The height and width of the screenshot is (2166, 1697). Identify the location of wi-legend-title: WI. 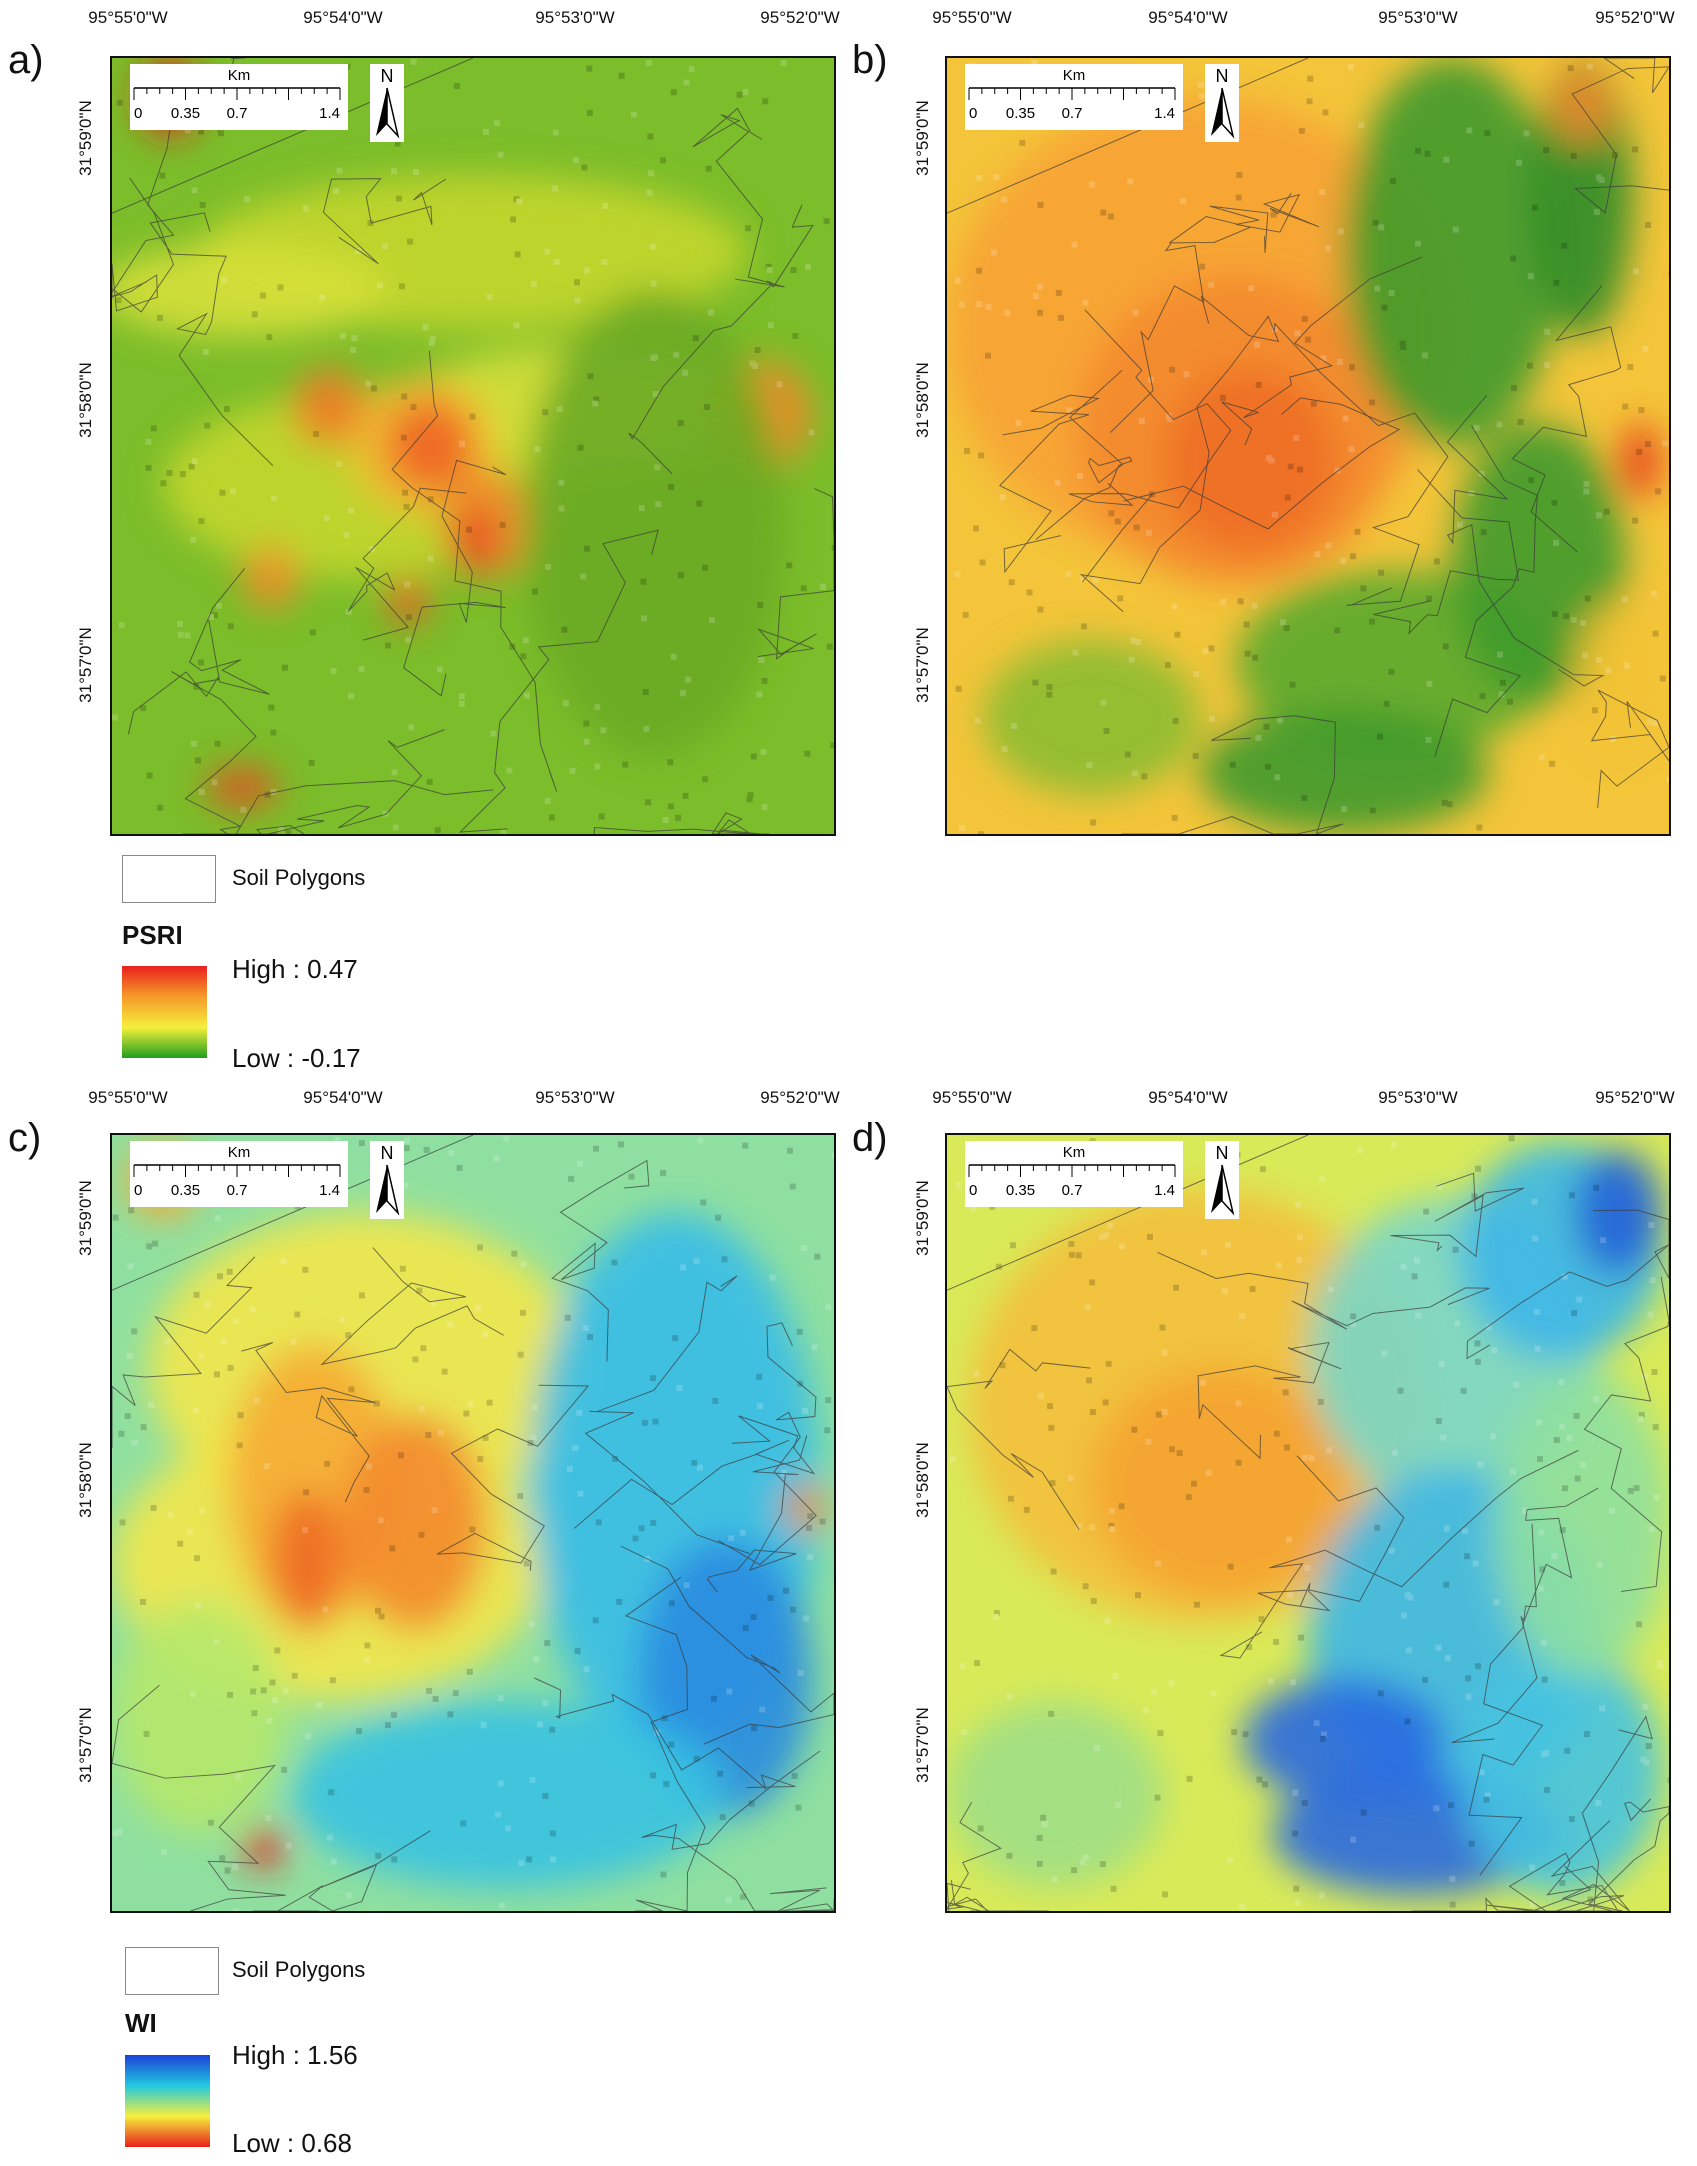
(141, 2023).